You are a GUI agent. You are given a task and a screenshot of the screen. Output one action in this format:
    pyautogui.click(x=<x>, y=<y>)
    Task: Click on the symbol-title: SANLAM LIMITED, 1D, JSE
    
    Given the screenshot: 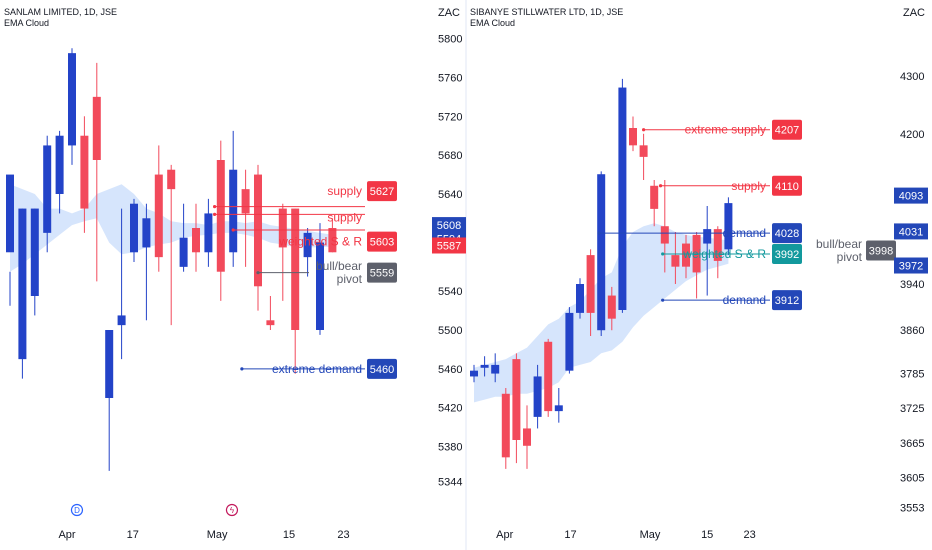 What is the action you would take?
    pyautogui.click(x=61, y=12)
    